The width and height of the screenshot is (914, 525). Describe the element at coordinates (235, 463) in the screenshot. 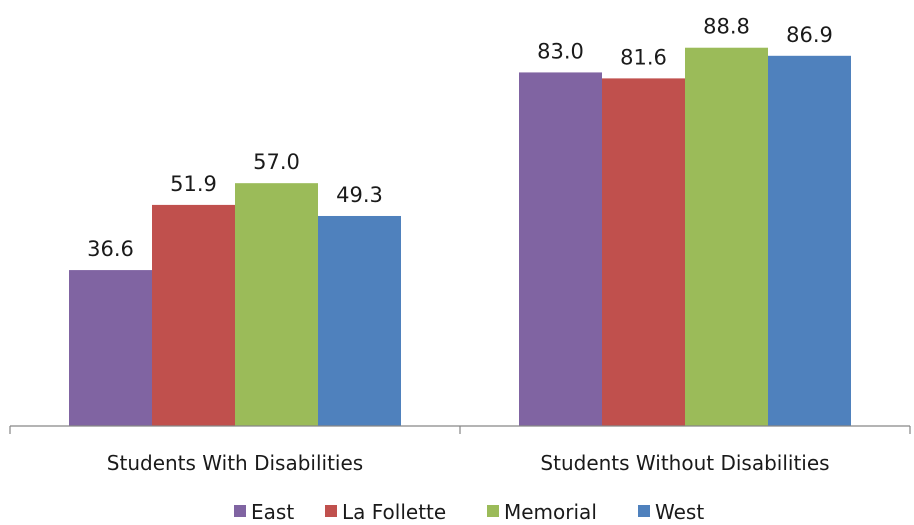

I see `category-label-students-with-disabilities: Students With Disabilities` at that location.